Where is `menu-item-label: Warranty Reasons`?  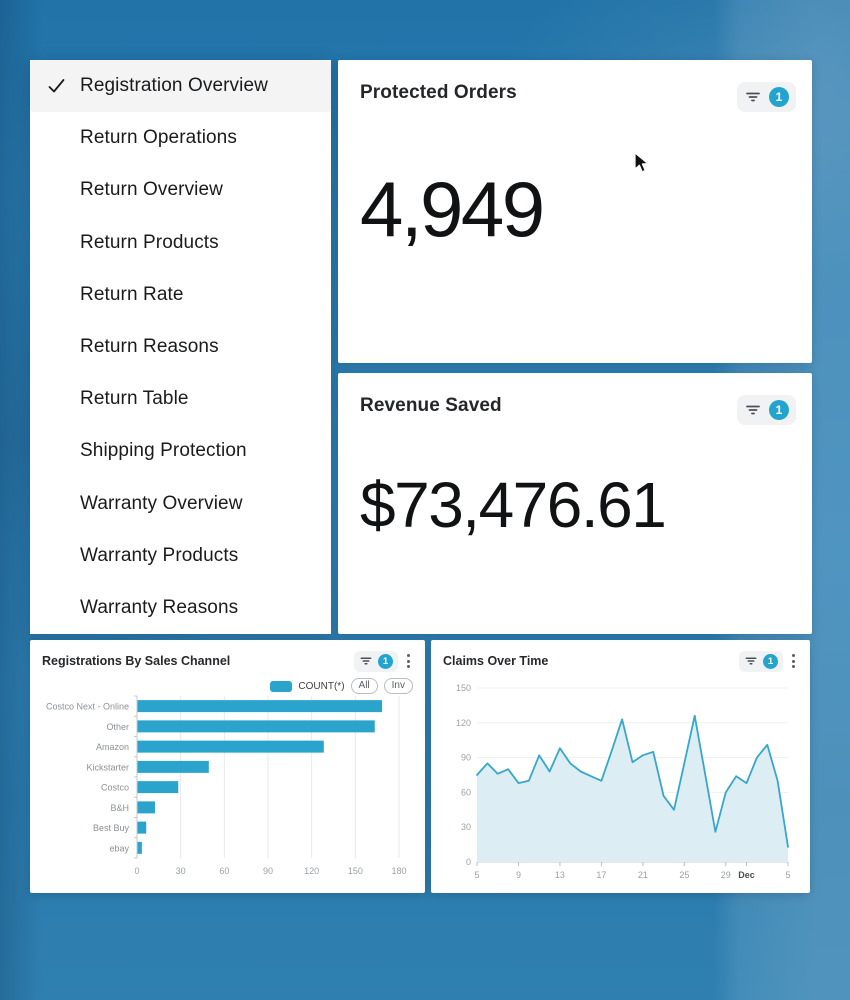
menu-item-label: Warranty Reasons is located at coordinates (159, 607).